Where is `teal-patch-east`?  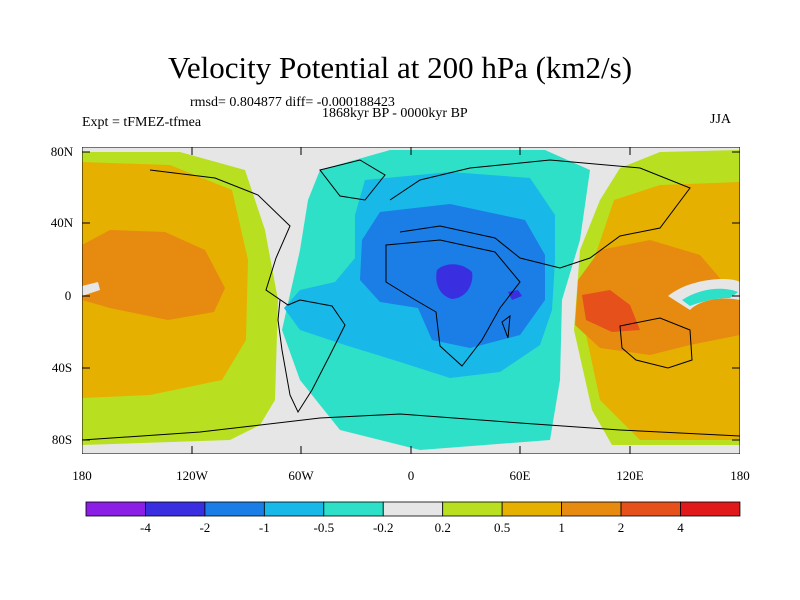
teal-patch-east is located at coordinates (710, 297).